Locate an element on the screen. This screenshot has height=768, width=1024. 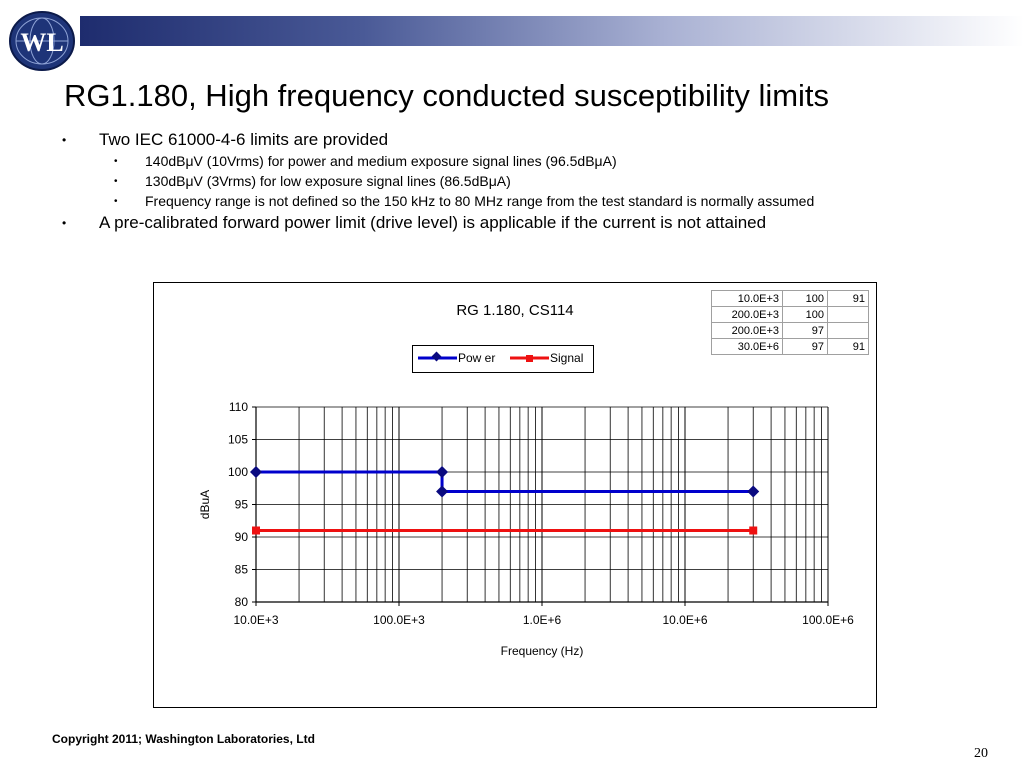
legend-label-power: Pow er is located at coordinates (477, 358).